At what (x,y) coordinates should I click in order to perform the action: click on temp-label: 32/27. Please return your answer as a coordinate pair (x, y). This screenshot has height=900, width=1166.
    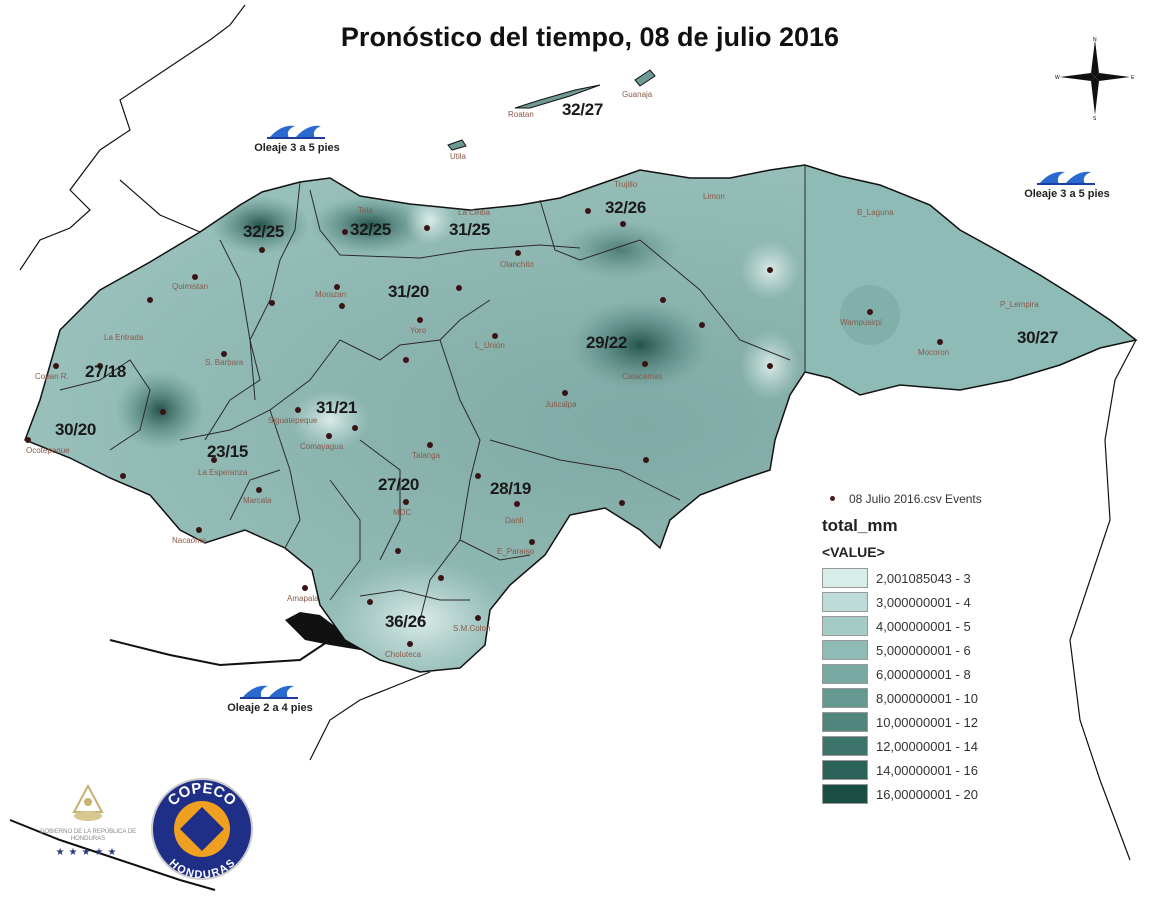
    Looking at the image, I should click on (583, 109).